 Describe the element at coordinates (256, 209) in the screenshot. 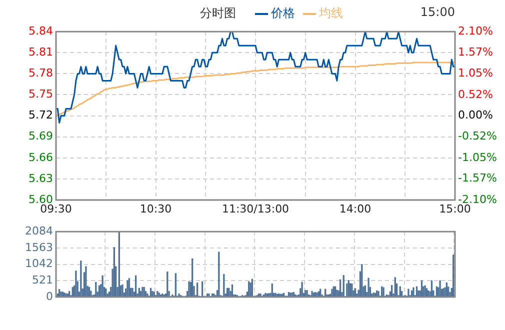

I see `x-tick-label: 11:30/13:00` at that location.